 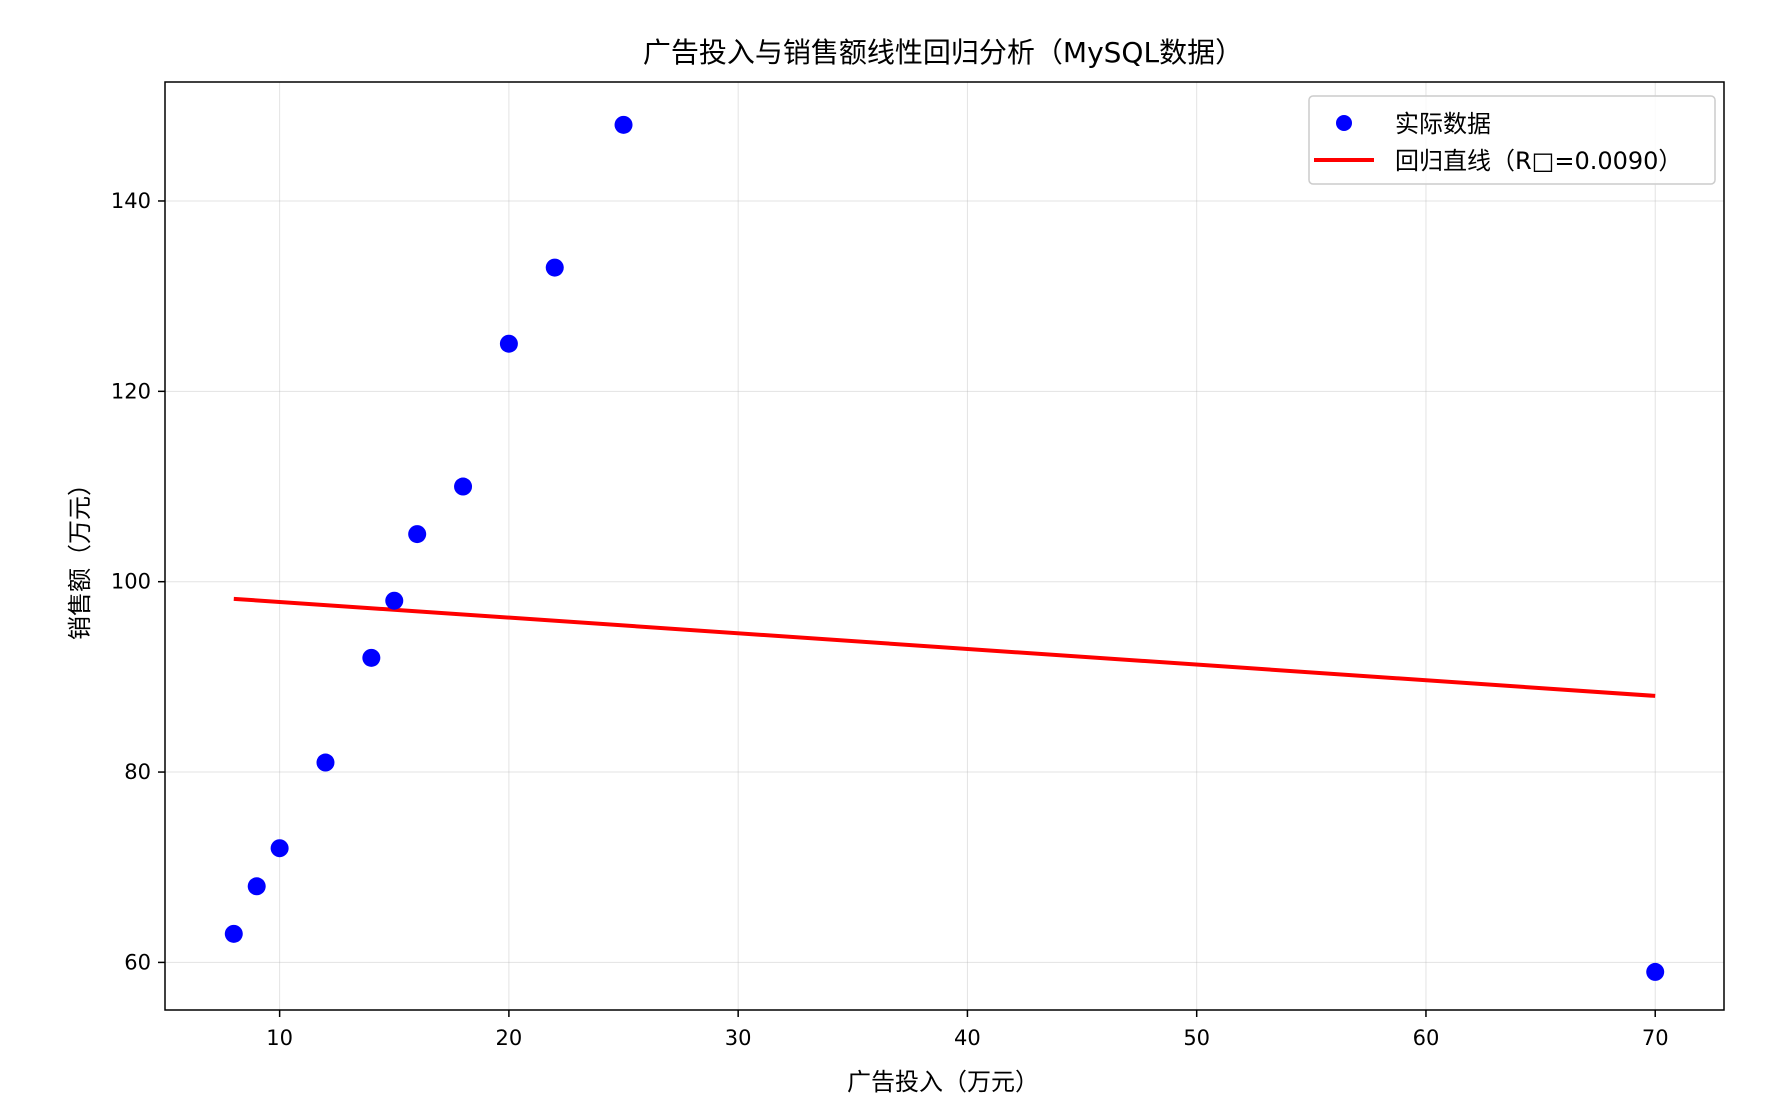 What do you see at coordinates (131, 201) in the screenshot?
I see `y-tick-label: 140` at bounding box center [131, 201].